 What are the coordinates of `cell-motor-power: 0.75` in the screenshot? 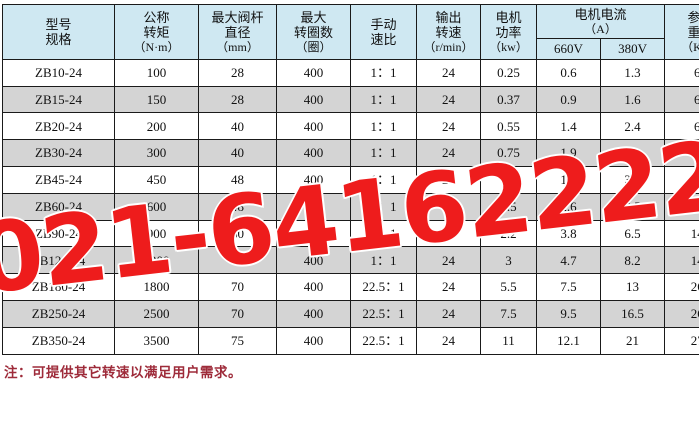 It's located at (509, 153).